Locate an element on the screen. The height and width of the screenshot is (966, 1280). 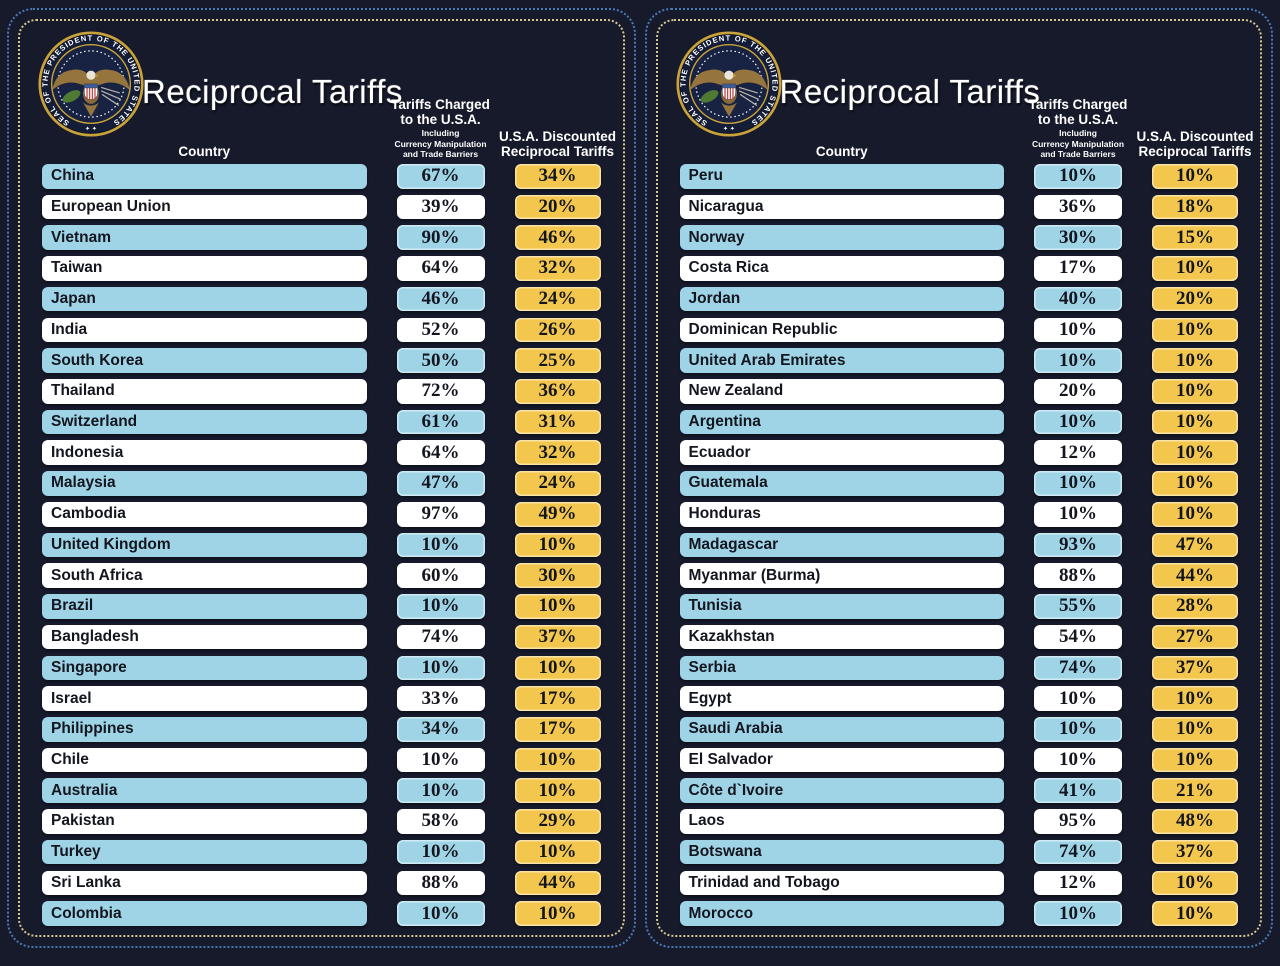
table-row: Guatemala 10% 10% is located at coordinates (958, 483).